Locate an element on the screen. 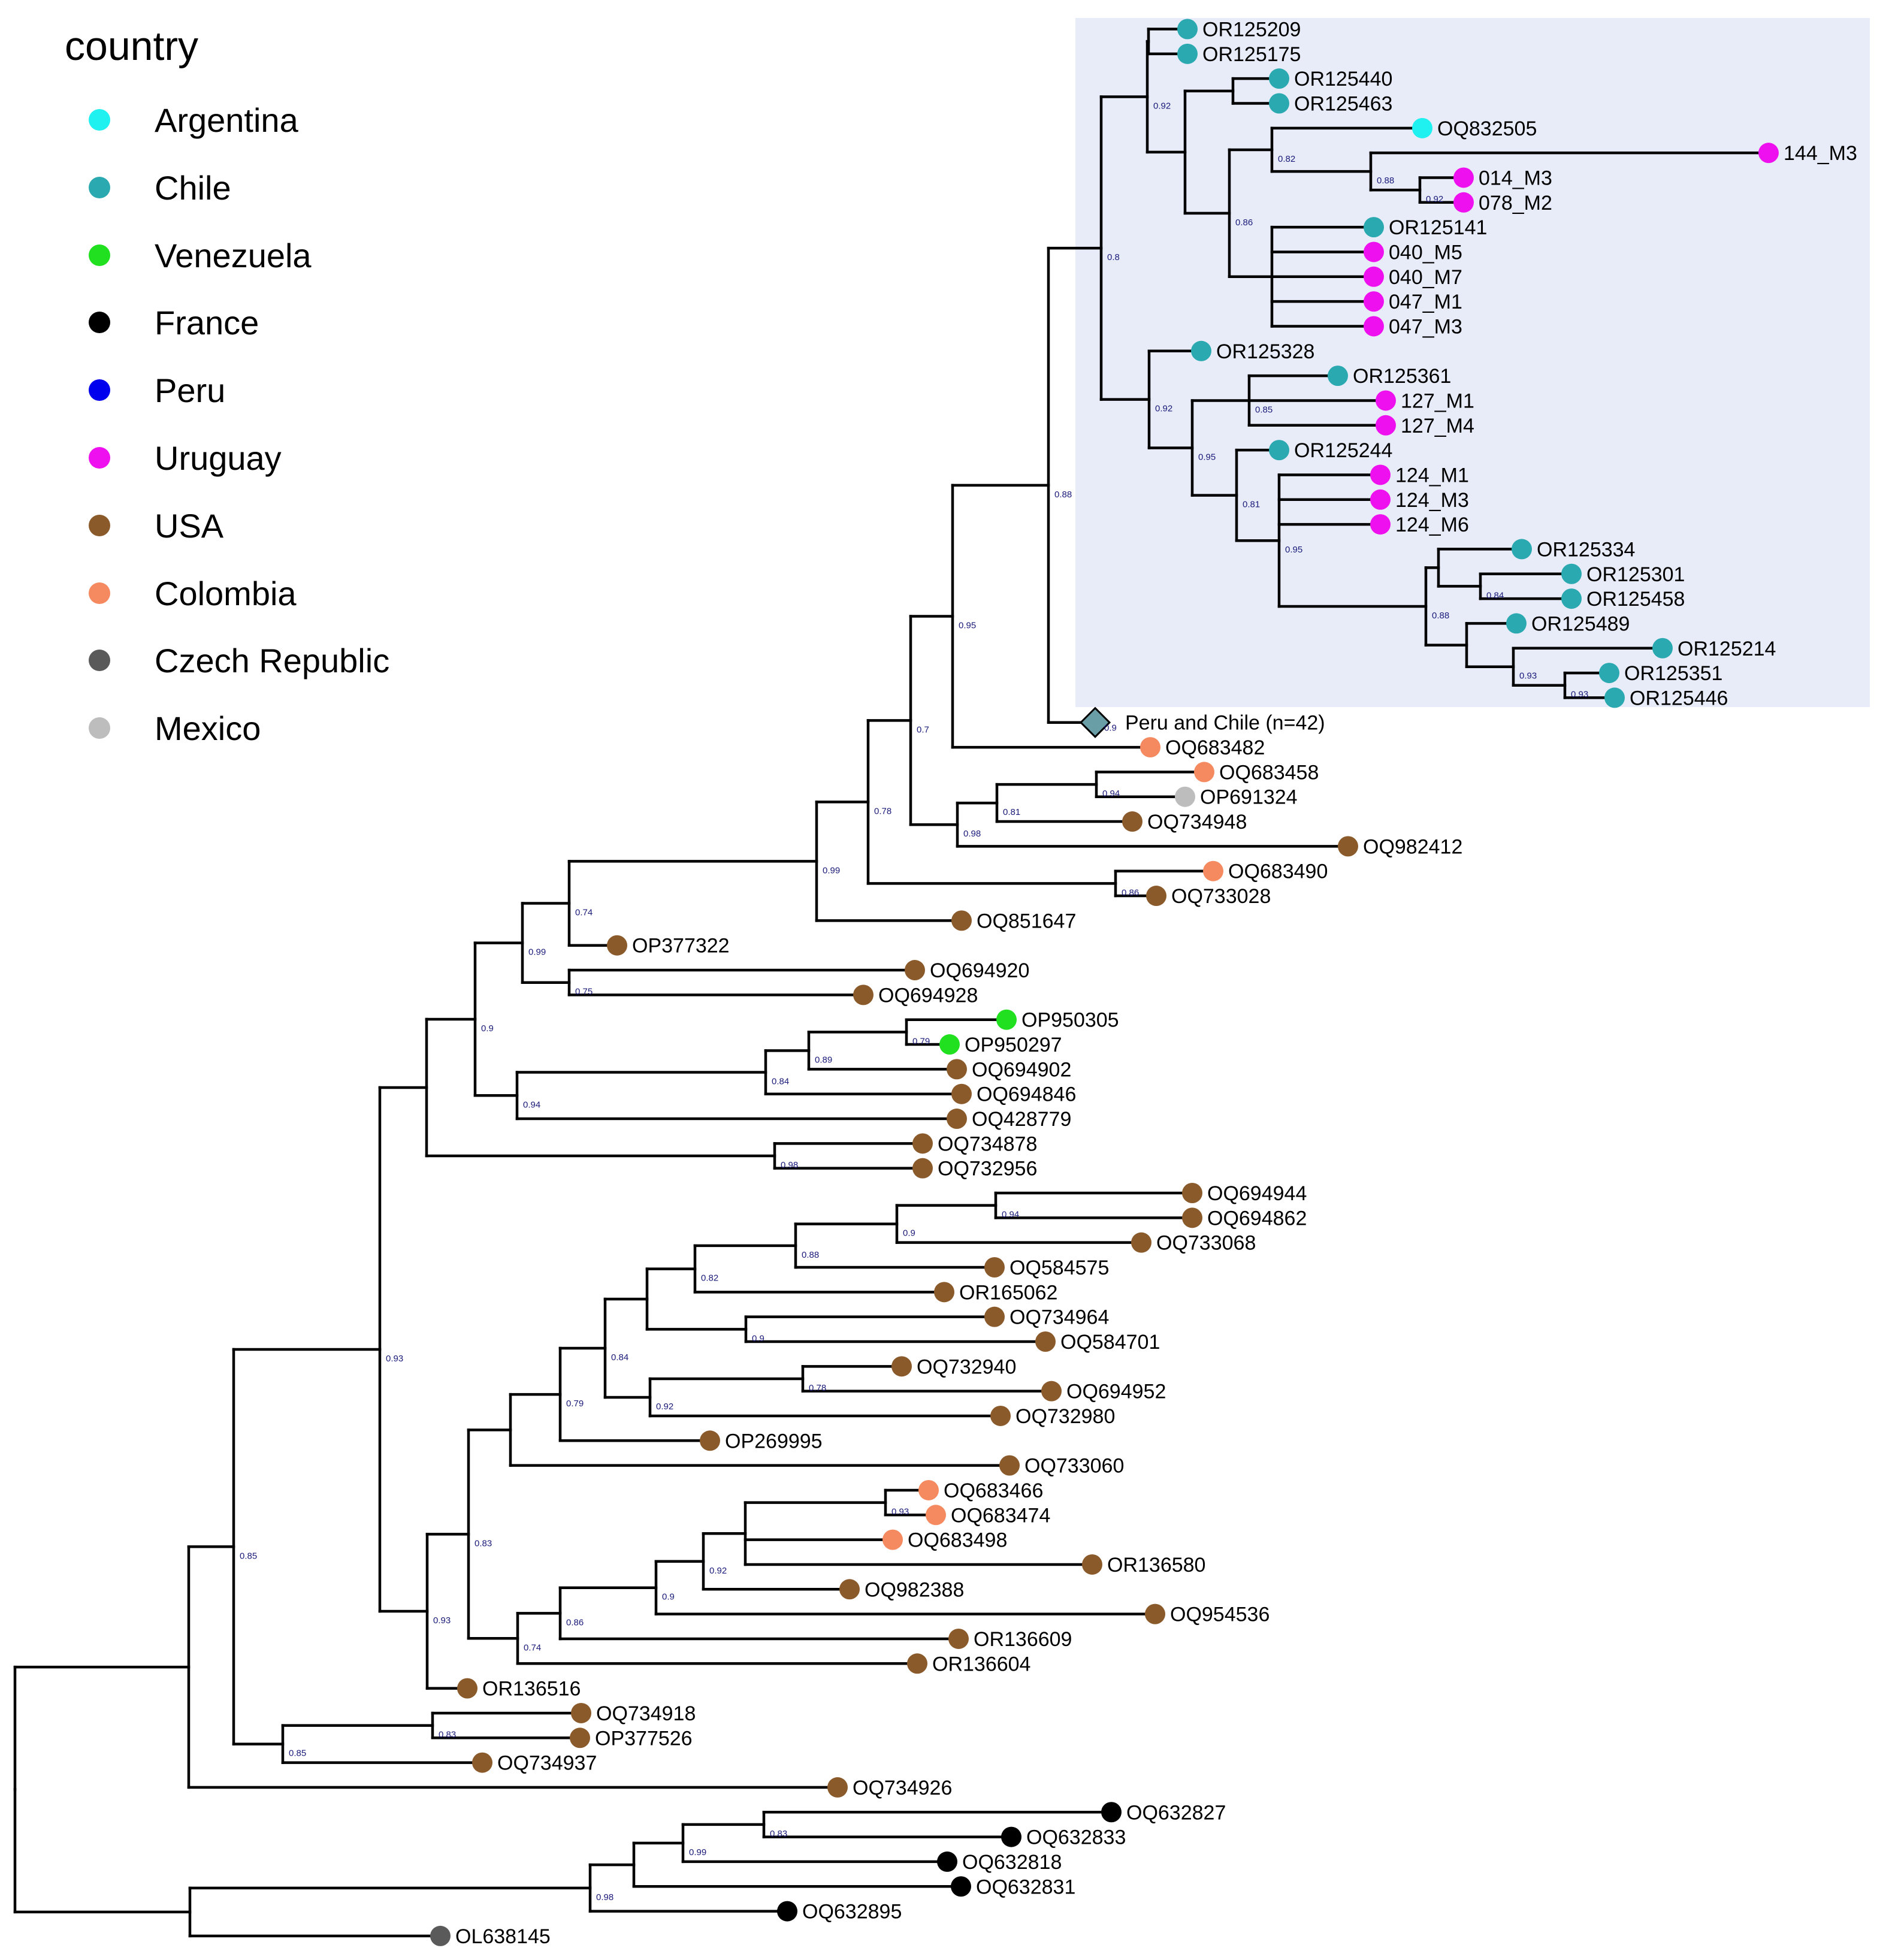  tip-label: OQ732980 is located at coordinates (1065, 1417).